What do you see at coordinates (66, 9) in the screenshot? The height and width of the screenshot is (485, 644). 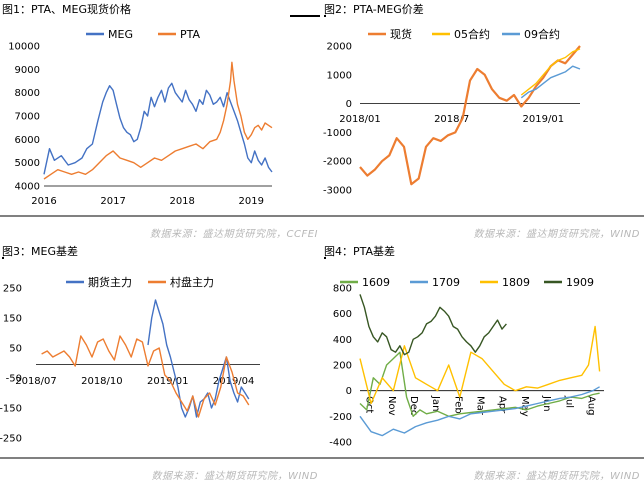 I see `chart-title: 图1：PTA、MEG现货价格` at bounding box center [66, 9].